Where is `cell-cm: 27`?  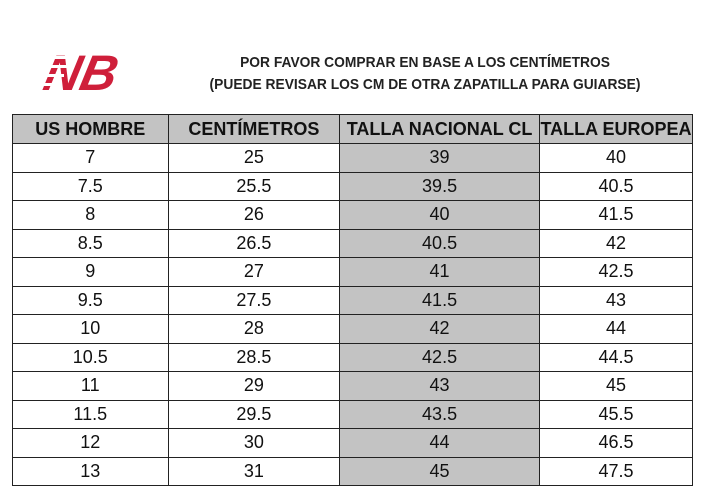 cell-cm: 27 is located at coordinates (254, 272).